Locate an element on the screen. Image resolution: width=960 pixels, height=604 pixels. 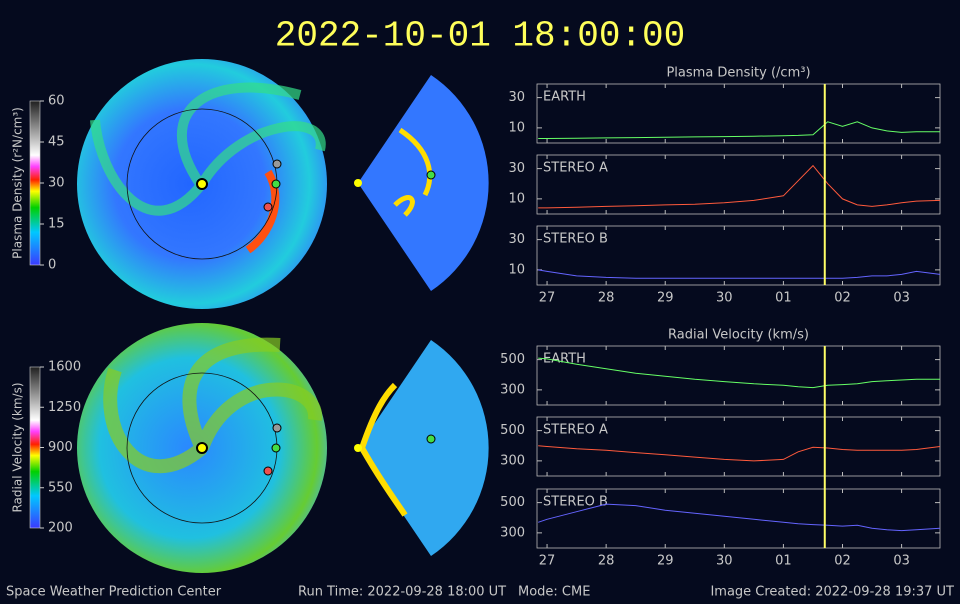
wedge-fast is located at coordinates (383, 449).